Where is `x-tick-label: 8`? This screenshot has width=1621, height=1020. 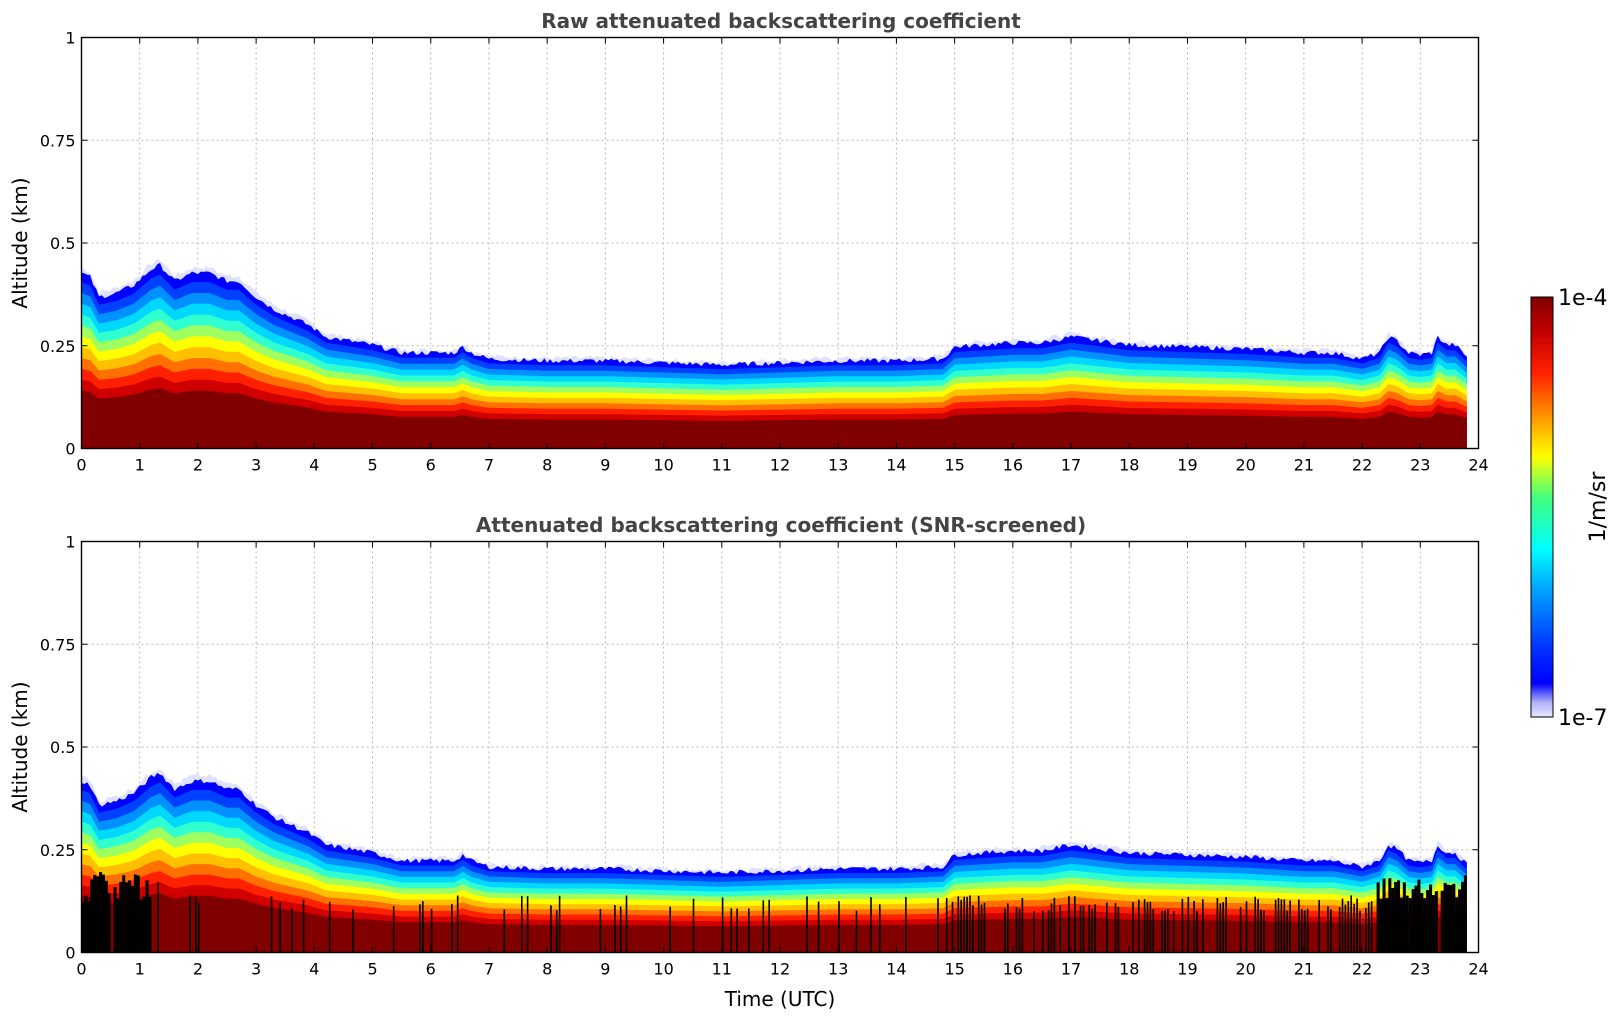
x-tick-label: 8 is located at coordinates (547, 465).